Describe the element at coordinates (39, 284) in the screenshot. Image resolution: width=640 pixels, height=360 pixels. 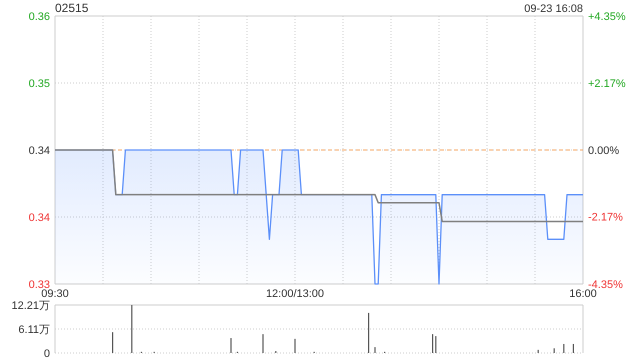
I see `y-tick-label: 0.33` at that location.